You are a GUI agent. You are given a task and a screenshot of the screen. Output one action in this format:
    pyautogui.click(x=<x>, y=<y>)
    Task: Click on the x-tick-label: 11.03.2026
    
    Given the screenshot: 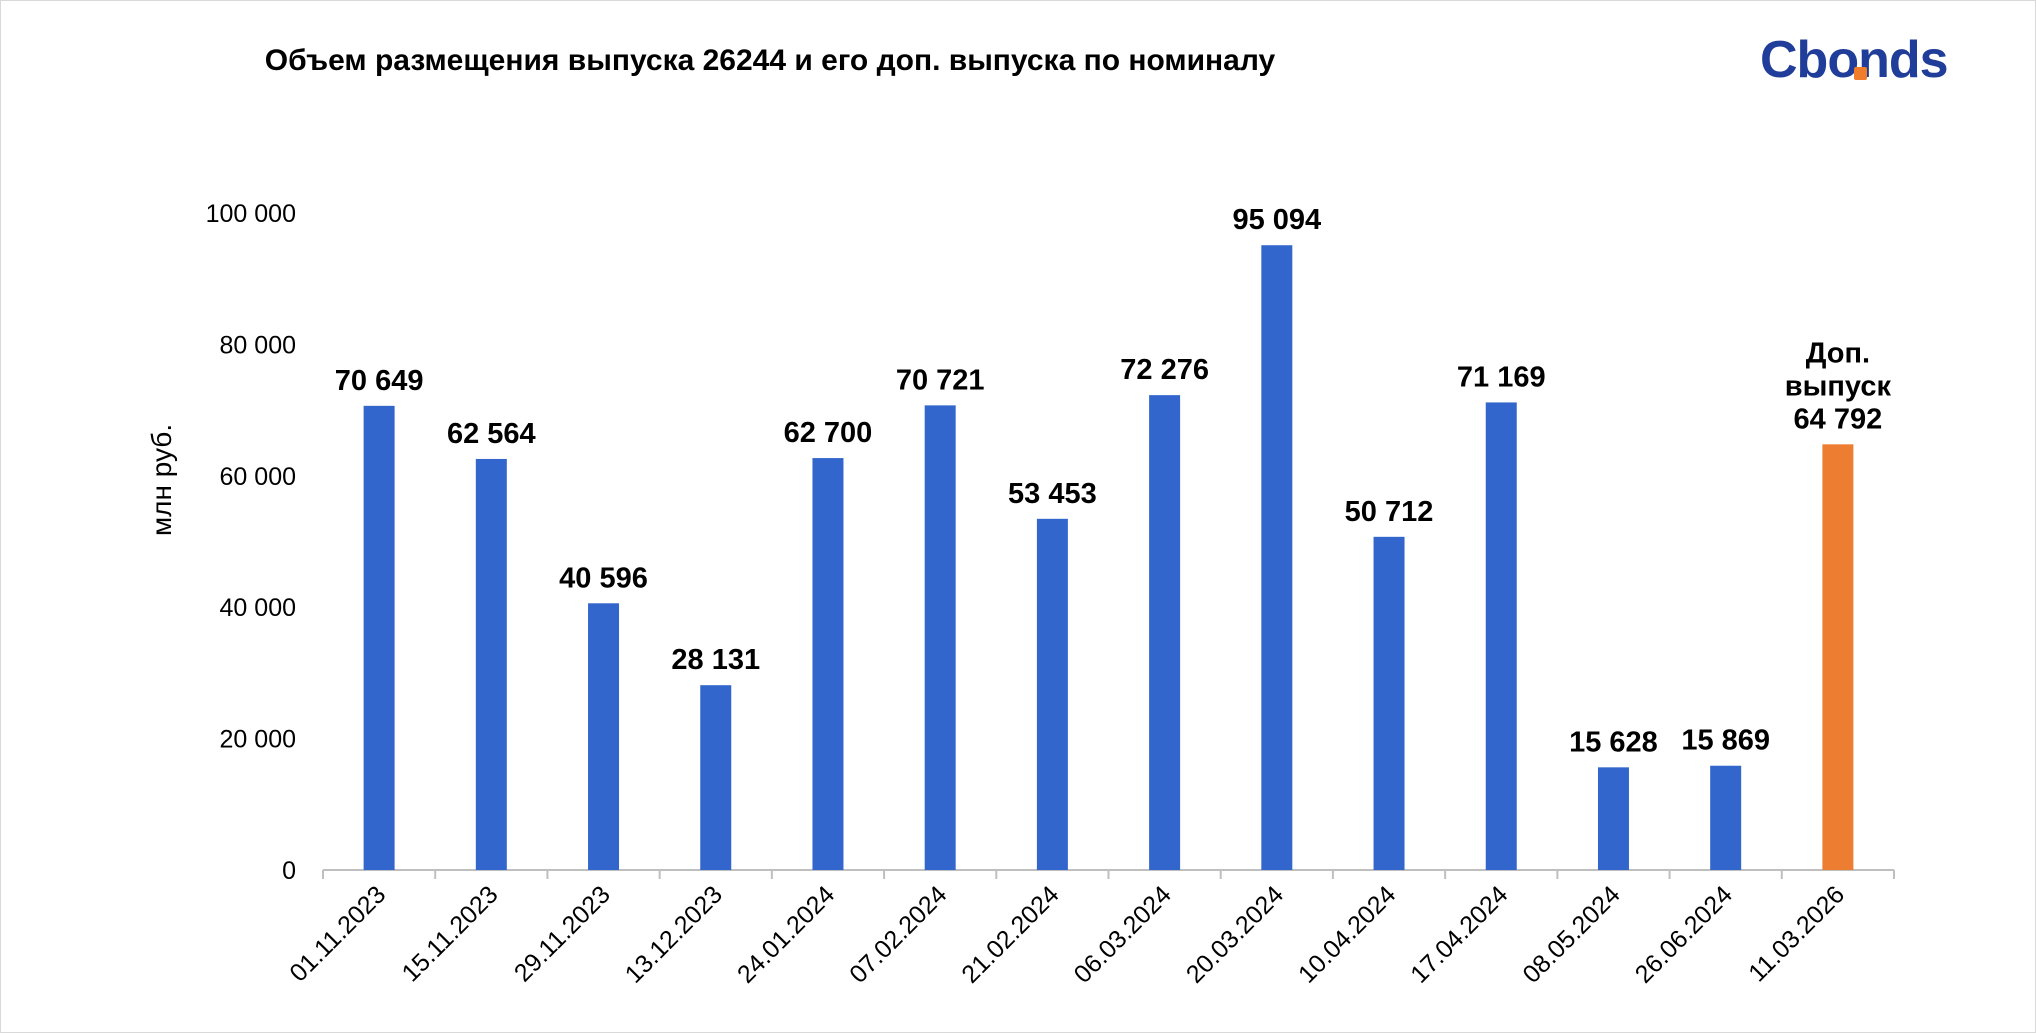 What is the action you would take?
    pyautogui.click(x=1796, y=933)
    